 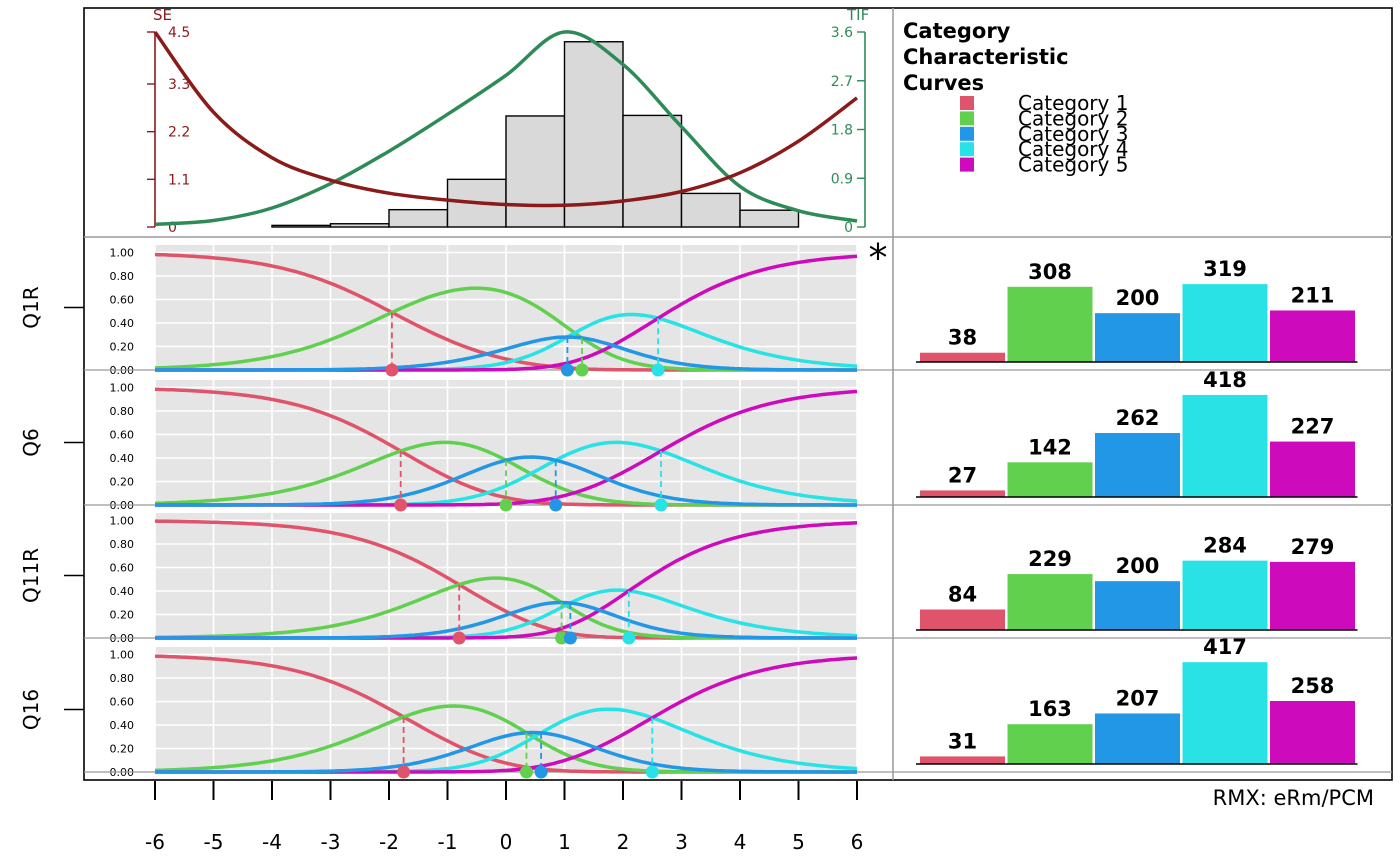 What do you see at coordinates (740, 842) in the screenshot?
I see `x-tick-label: 4` at bounding box center [740, 842].